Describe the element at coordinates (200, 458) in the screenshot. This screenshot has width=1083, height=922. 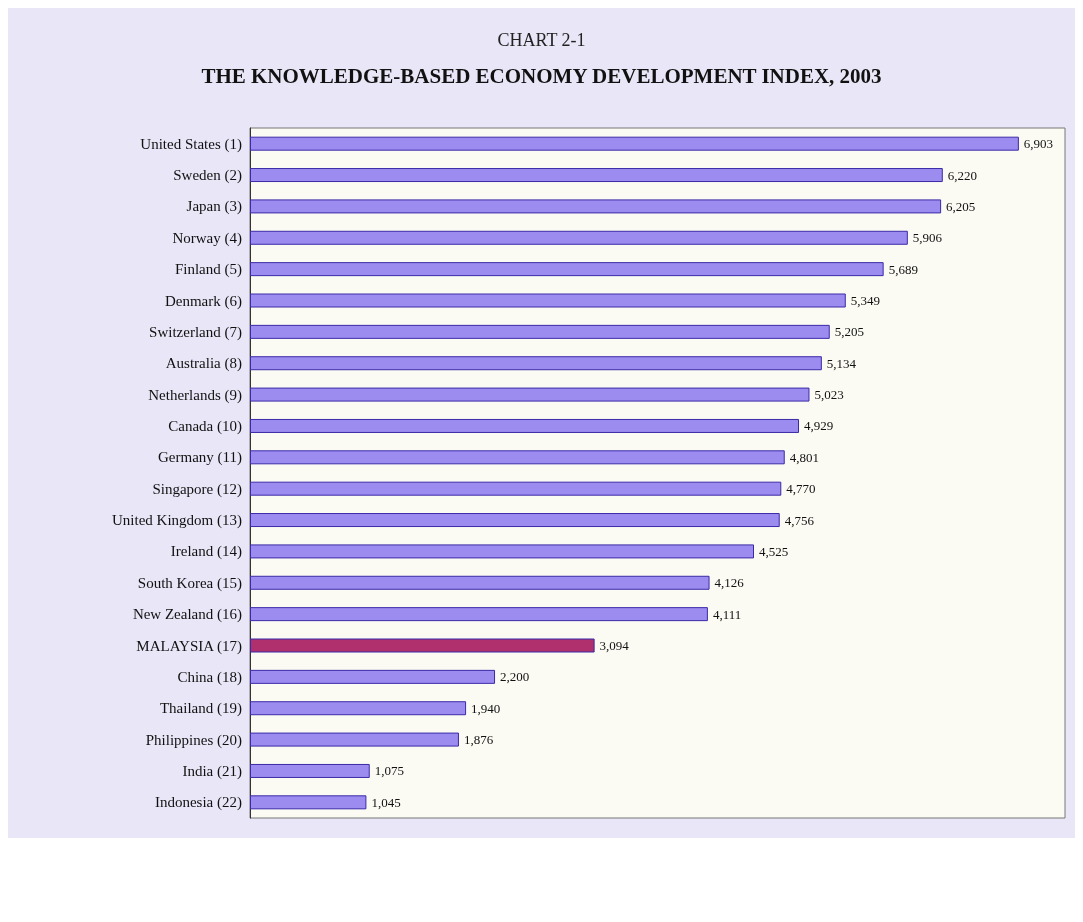
I see `y-tick-label: Germany (11)` at that location.